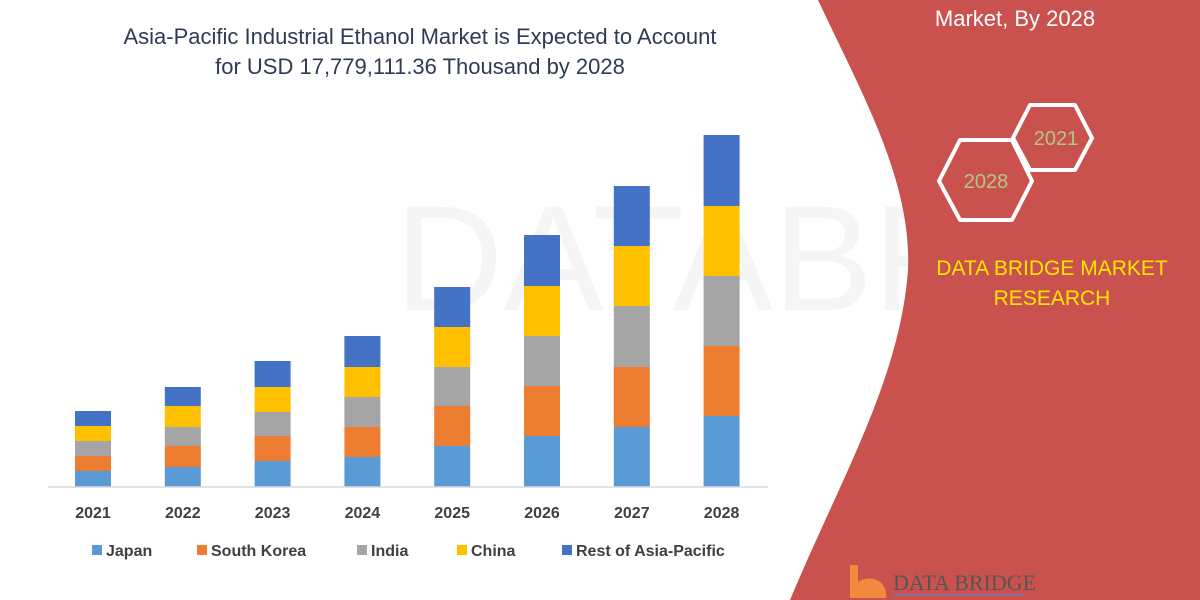 This screenshot has height=600, width=1200. I want to click on legend-item-rest-of-asia-pacific: Rest of Asia-Pacific, so click(643, 551).